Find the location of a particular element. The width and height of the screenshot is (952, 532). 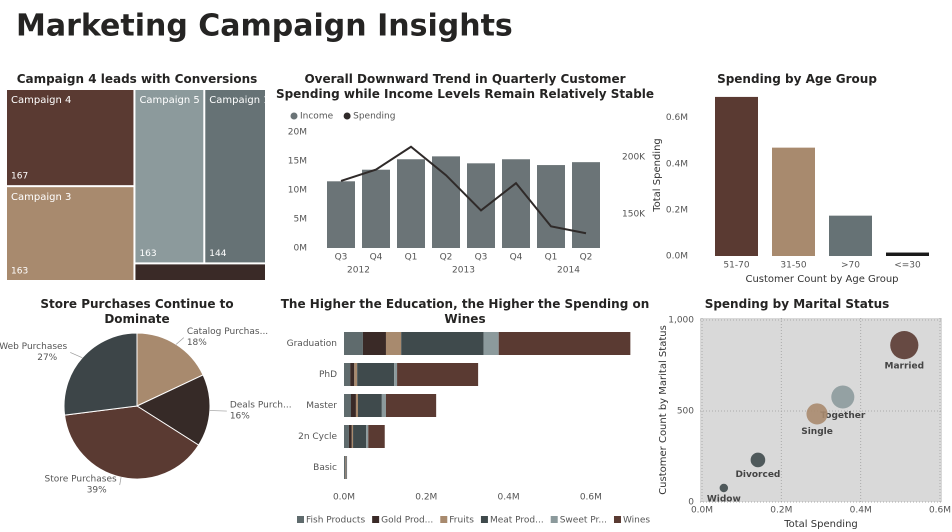

x-tick-label: Q2 is located at coordinates (446, 258).